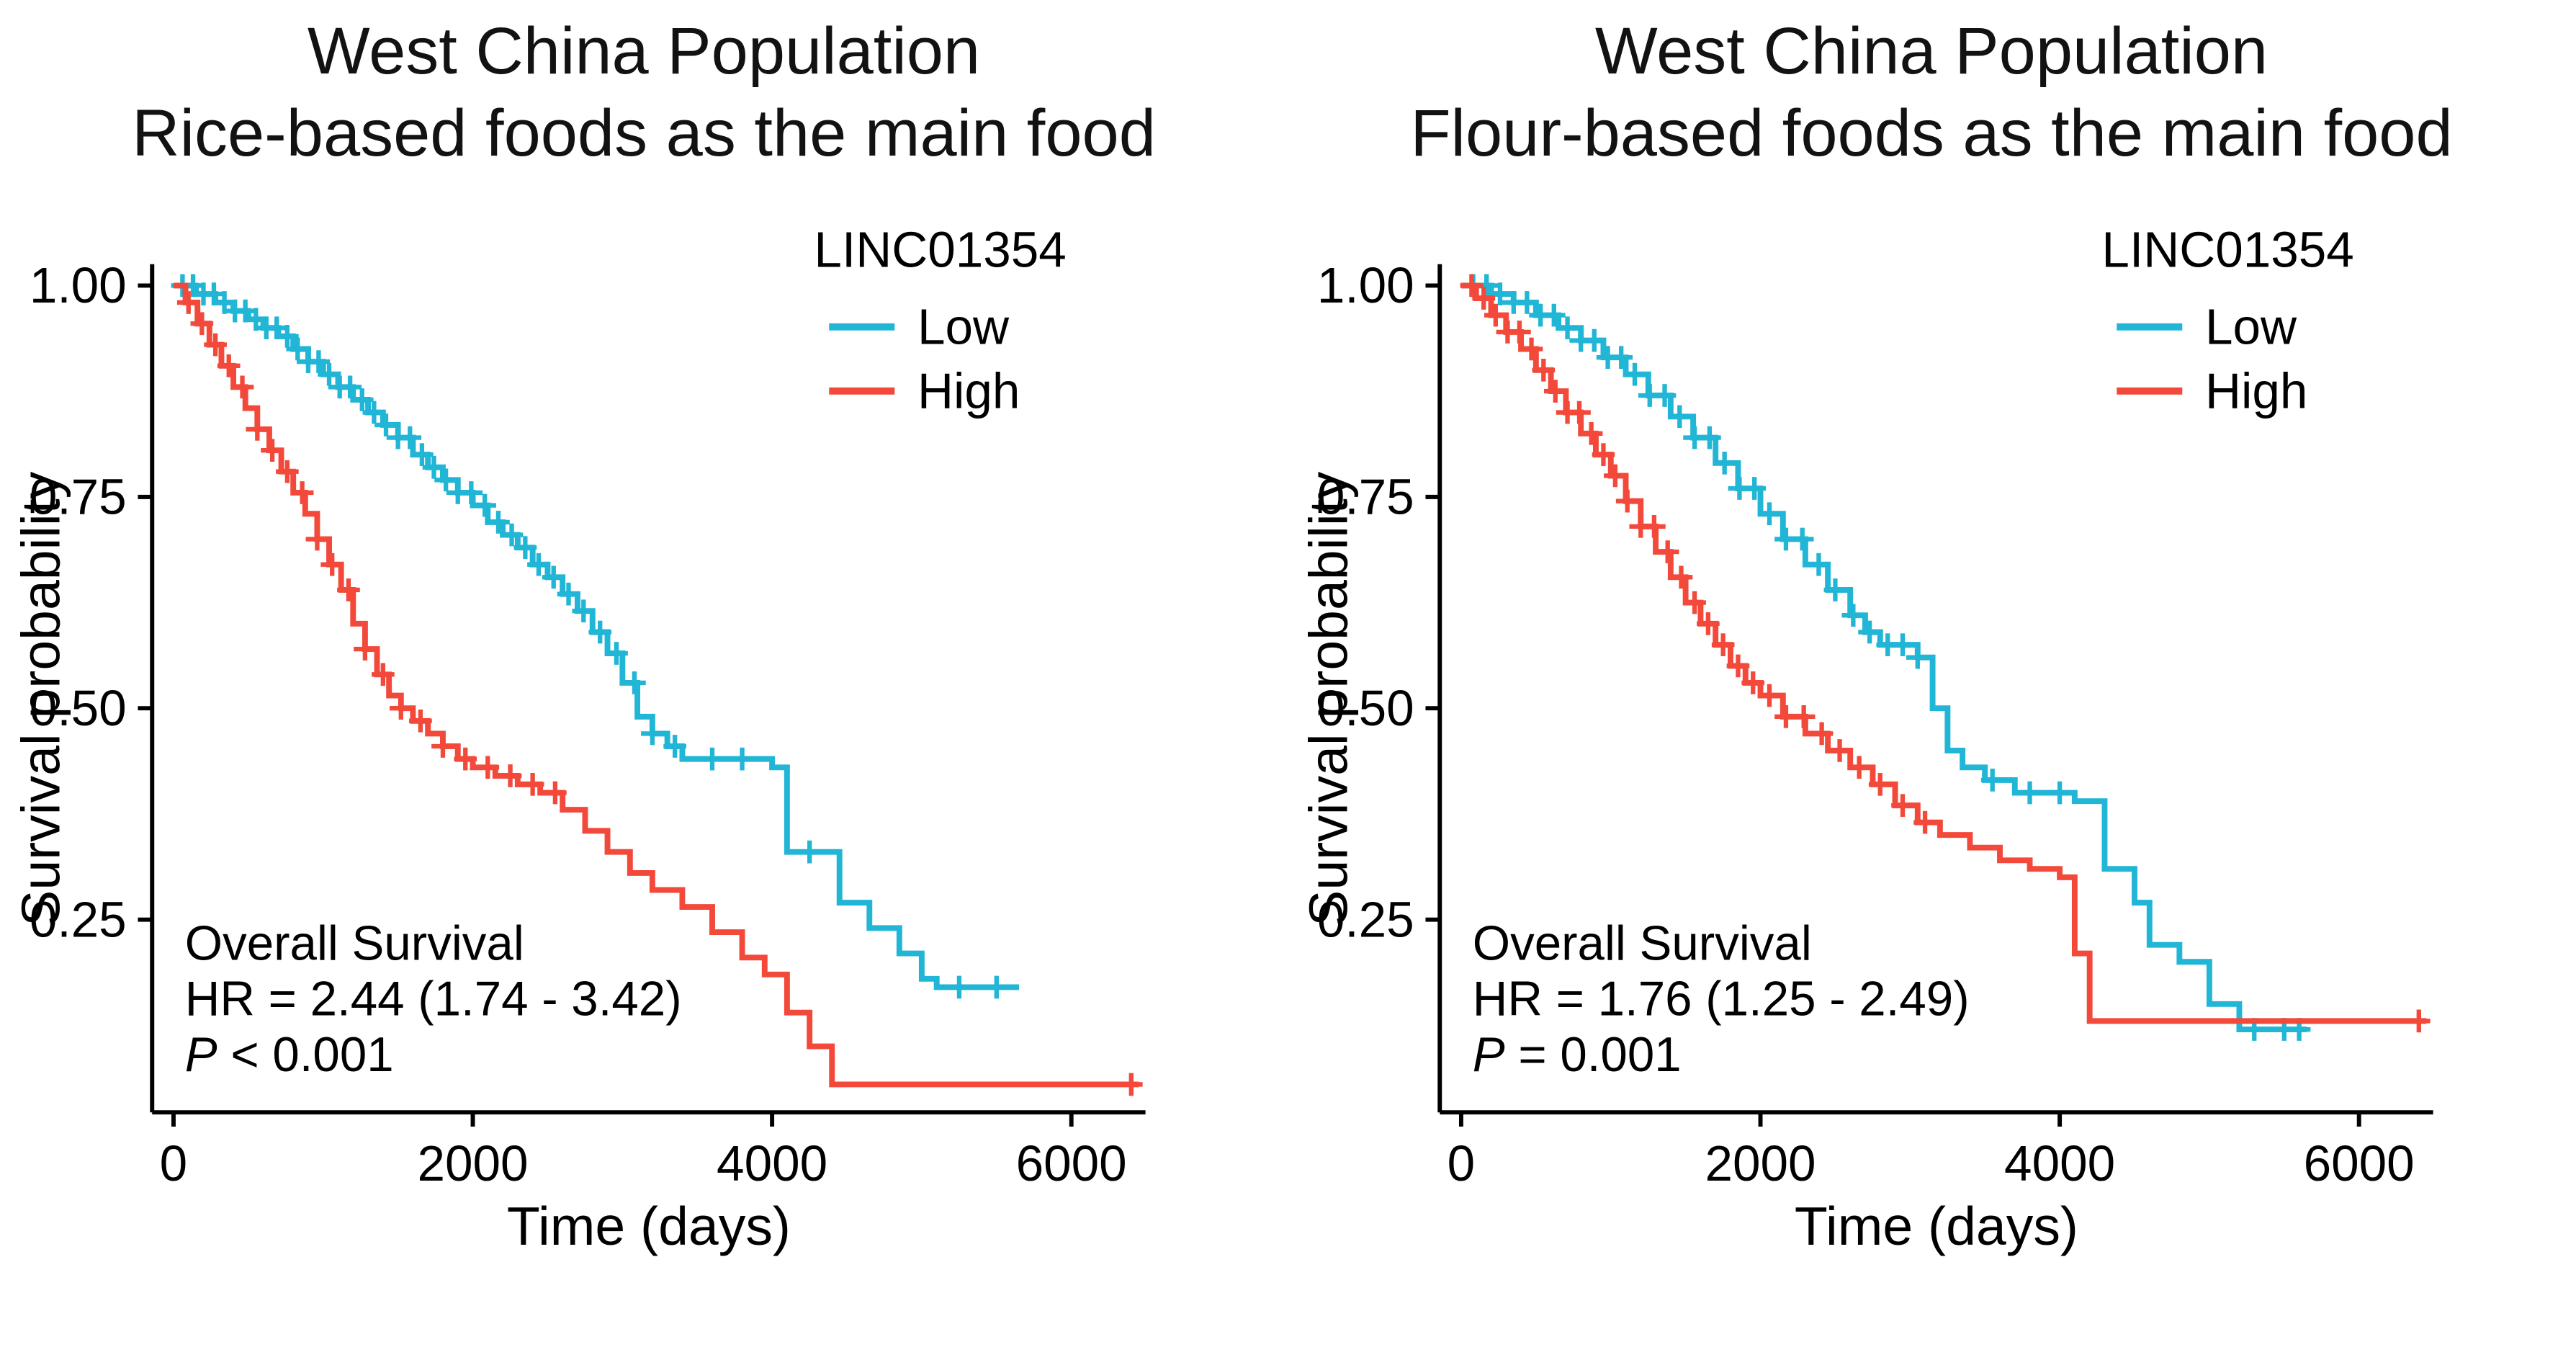 The width and height of the screenshot is (2576, 1360). Describe the element at coordinates (1721, 999) in the screenshot. I see `annotation-line-2: HR = 1.76 (1.25 - 2.49)` at that location.